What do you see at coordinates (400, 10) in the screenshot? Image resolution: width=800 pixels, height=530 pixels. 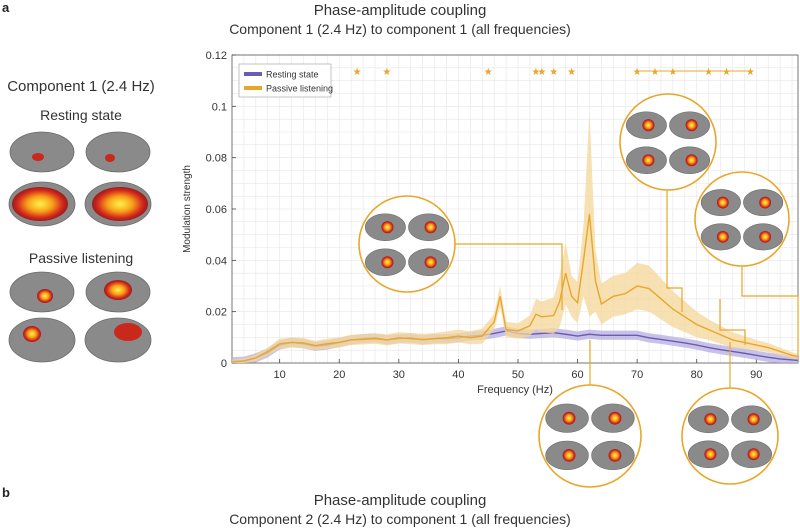 I see `chart-title-a: Phase-amplitude coupling` at bounding box center [400, 10].